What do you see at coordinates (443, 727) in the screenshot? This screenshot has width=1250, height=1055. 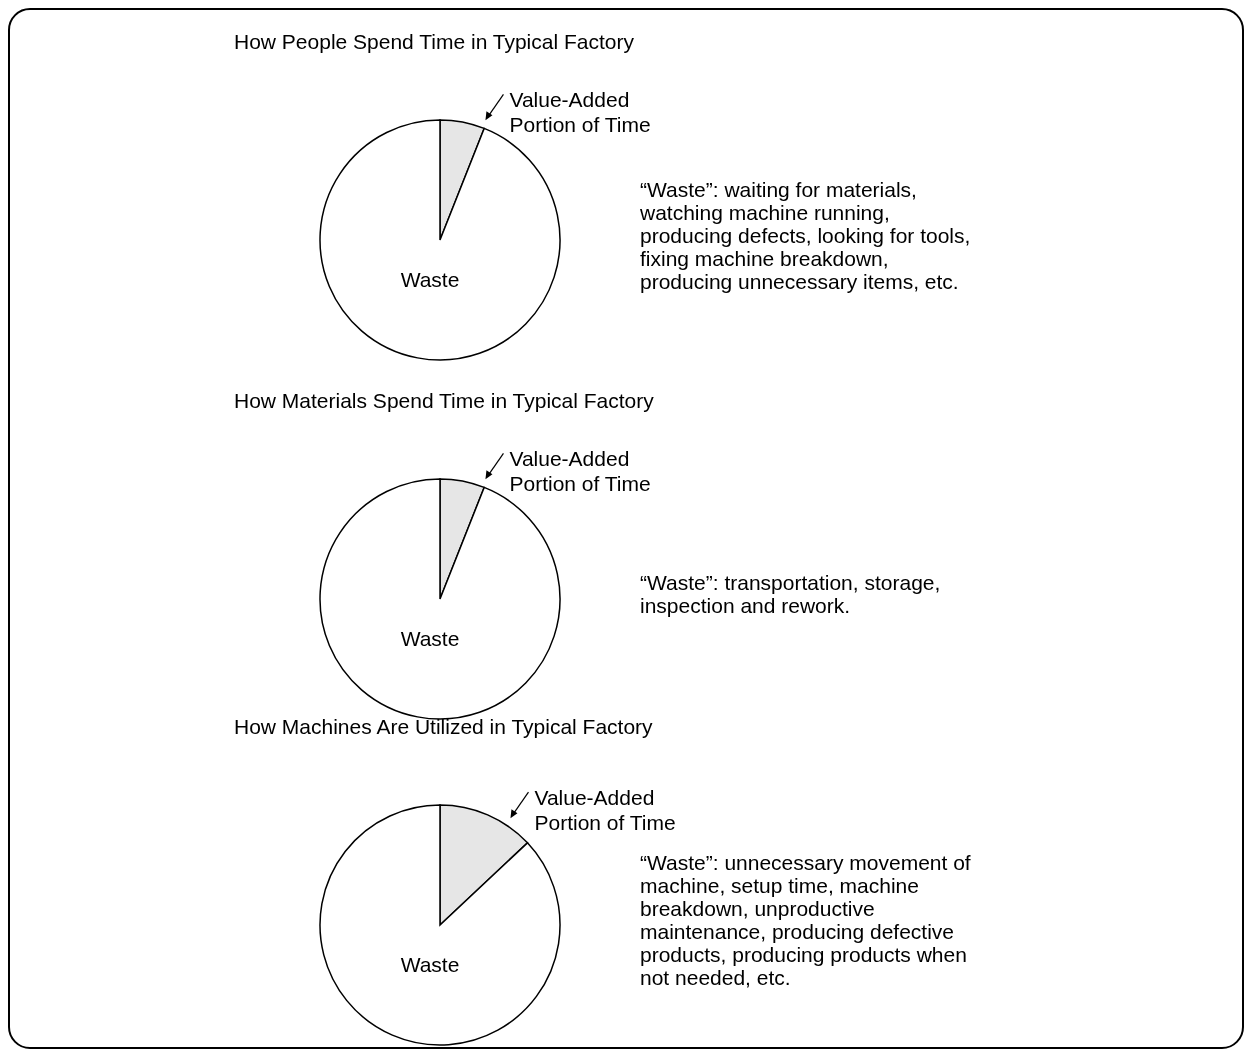 I see `chart-title: How Machines Are Utilized in Typical Factory` at bounding box center [443, 727].